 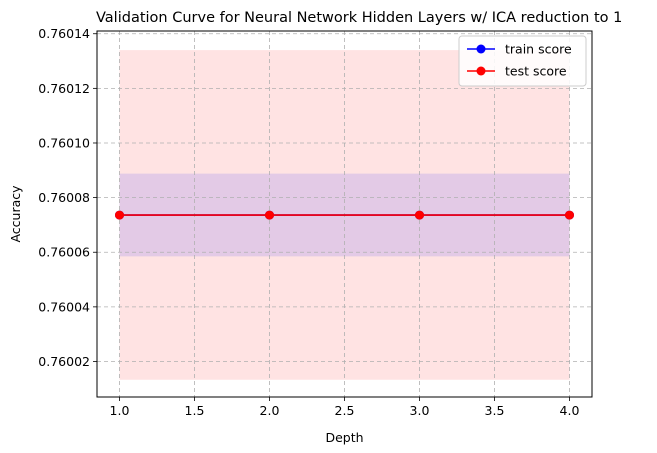 I want to click on y-axis-label: Accuracy, so click(x=15, y=214).